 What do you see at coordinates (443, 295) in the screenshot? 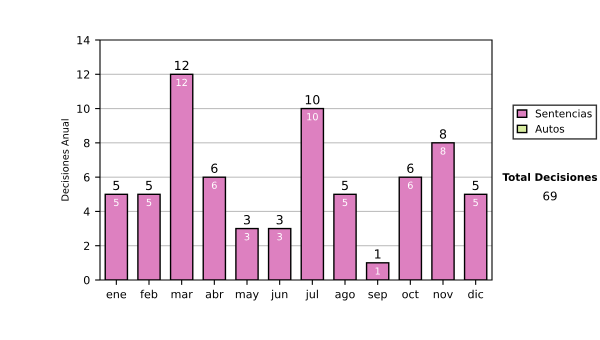
I see `x-tick-label: nov` at bounding box center [443, 295].